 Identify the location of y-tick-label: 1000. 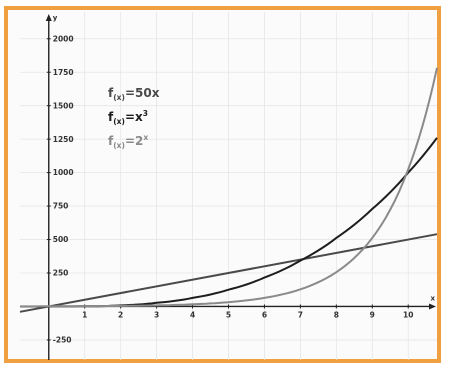
(63, 172).